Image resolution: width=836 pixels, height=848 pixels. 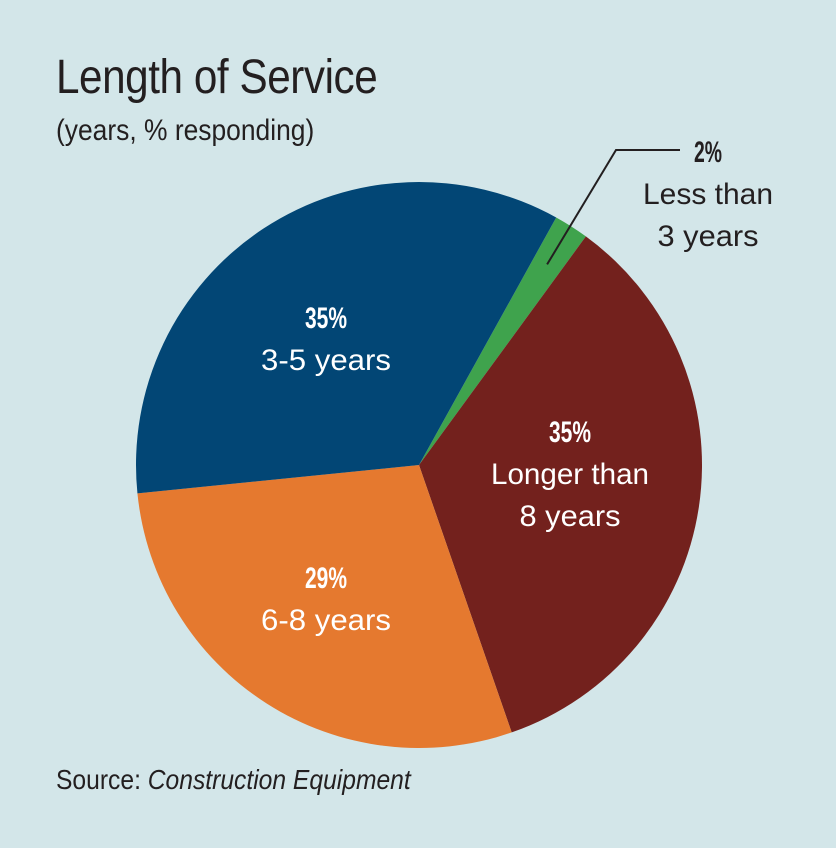 What do you see at coordinates (217, 77) in the screenshot?
I see `chart-title: Length of Service` at bounding box center [217, 77].